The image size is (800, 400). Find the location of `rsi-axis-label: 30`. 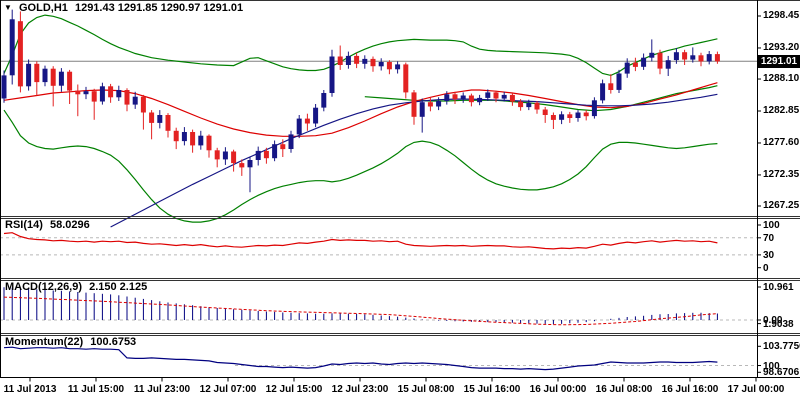

rsi-axis-label: 30 is located at coordinates (769, 255).